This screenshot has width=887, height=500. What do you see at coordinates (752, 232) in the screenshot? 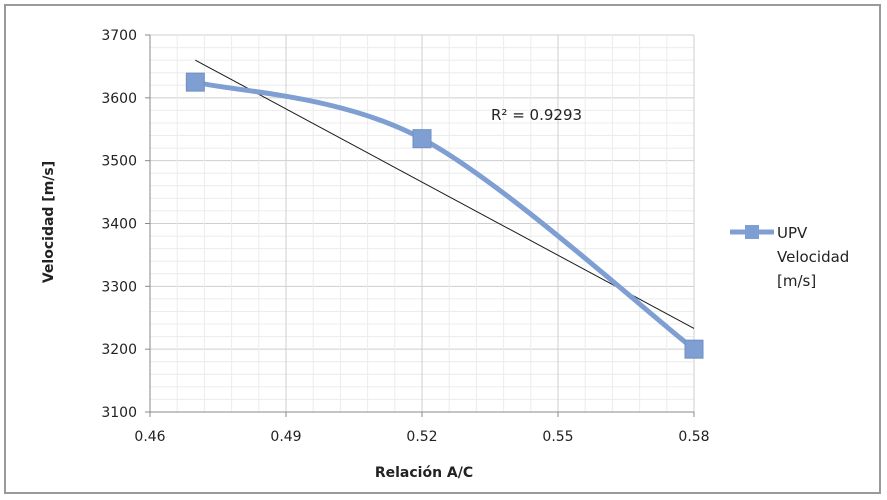
I see `legend-marker` at bounding box center [752, 232].